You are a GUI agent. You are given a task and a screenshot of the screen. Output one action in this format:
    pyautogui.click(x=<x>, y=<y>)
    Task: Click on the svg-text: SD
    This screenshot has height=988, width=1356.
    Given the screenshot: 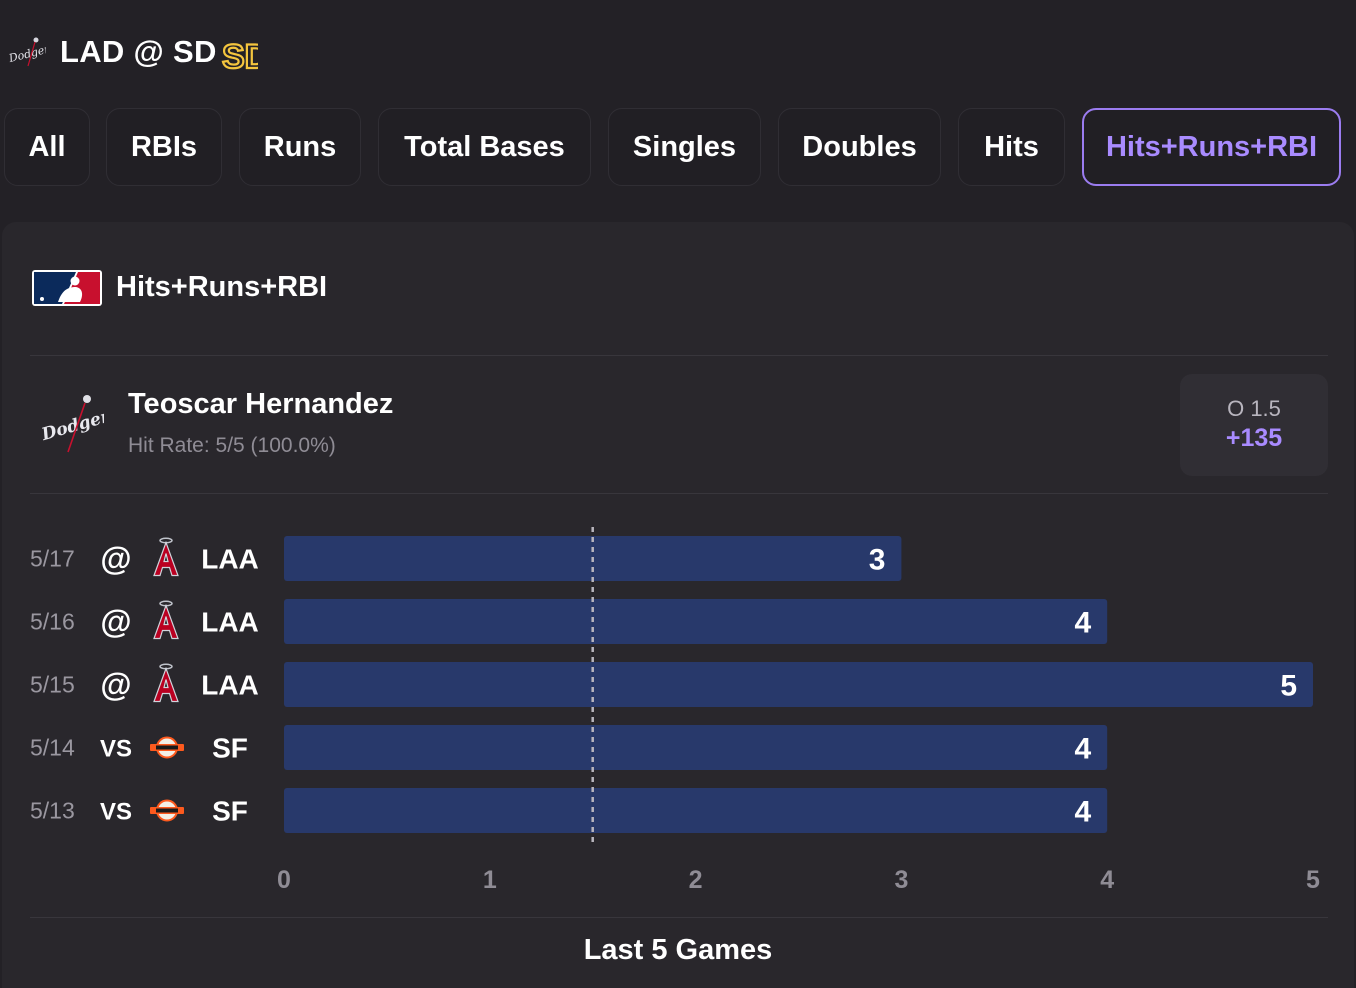 What is the action you would take?
    pyautogui.click(x=240, y=57)
    